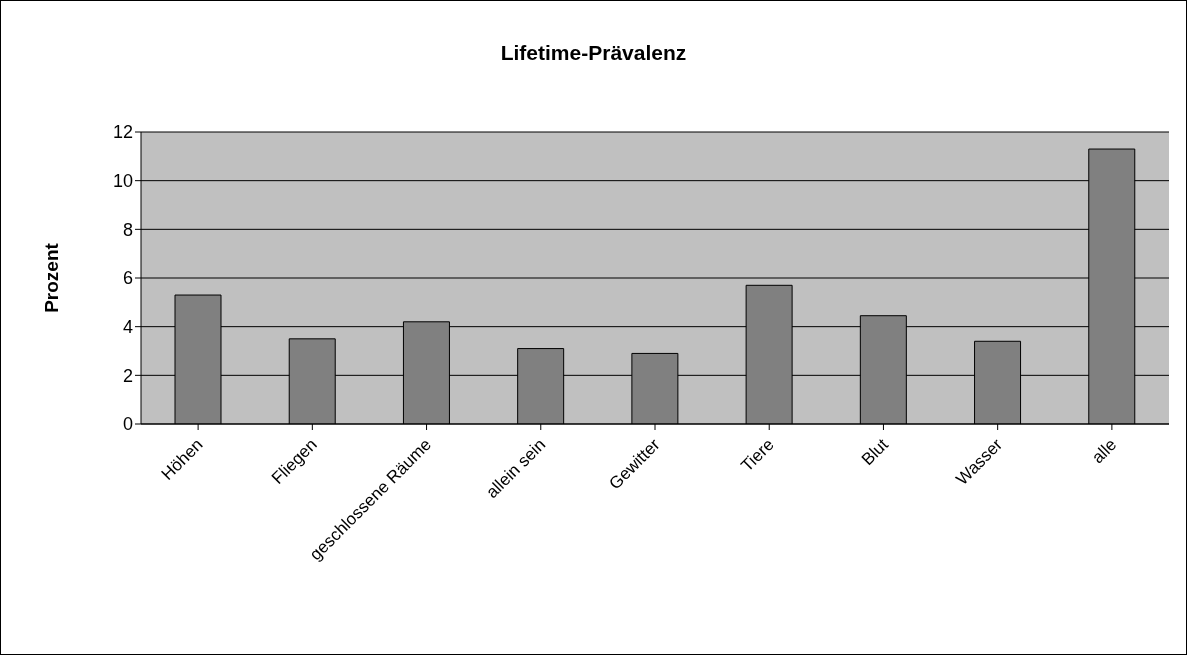 This screenshot has height=655, width=1187. Describe the element at coordinates (122, 181) in the screenshot. I see `y-tick-label: 10` at that location.